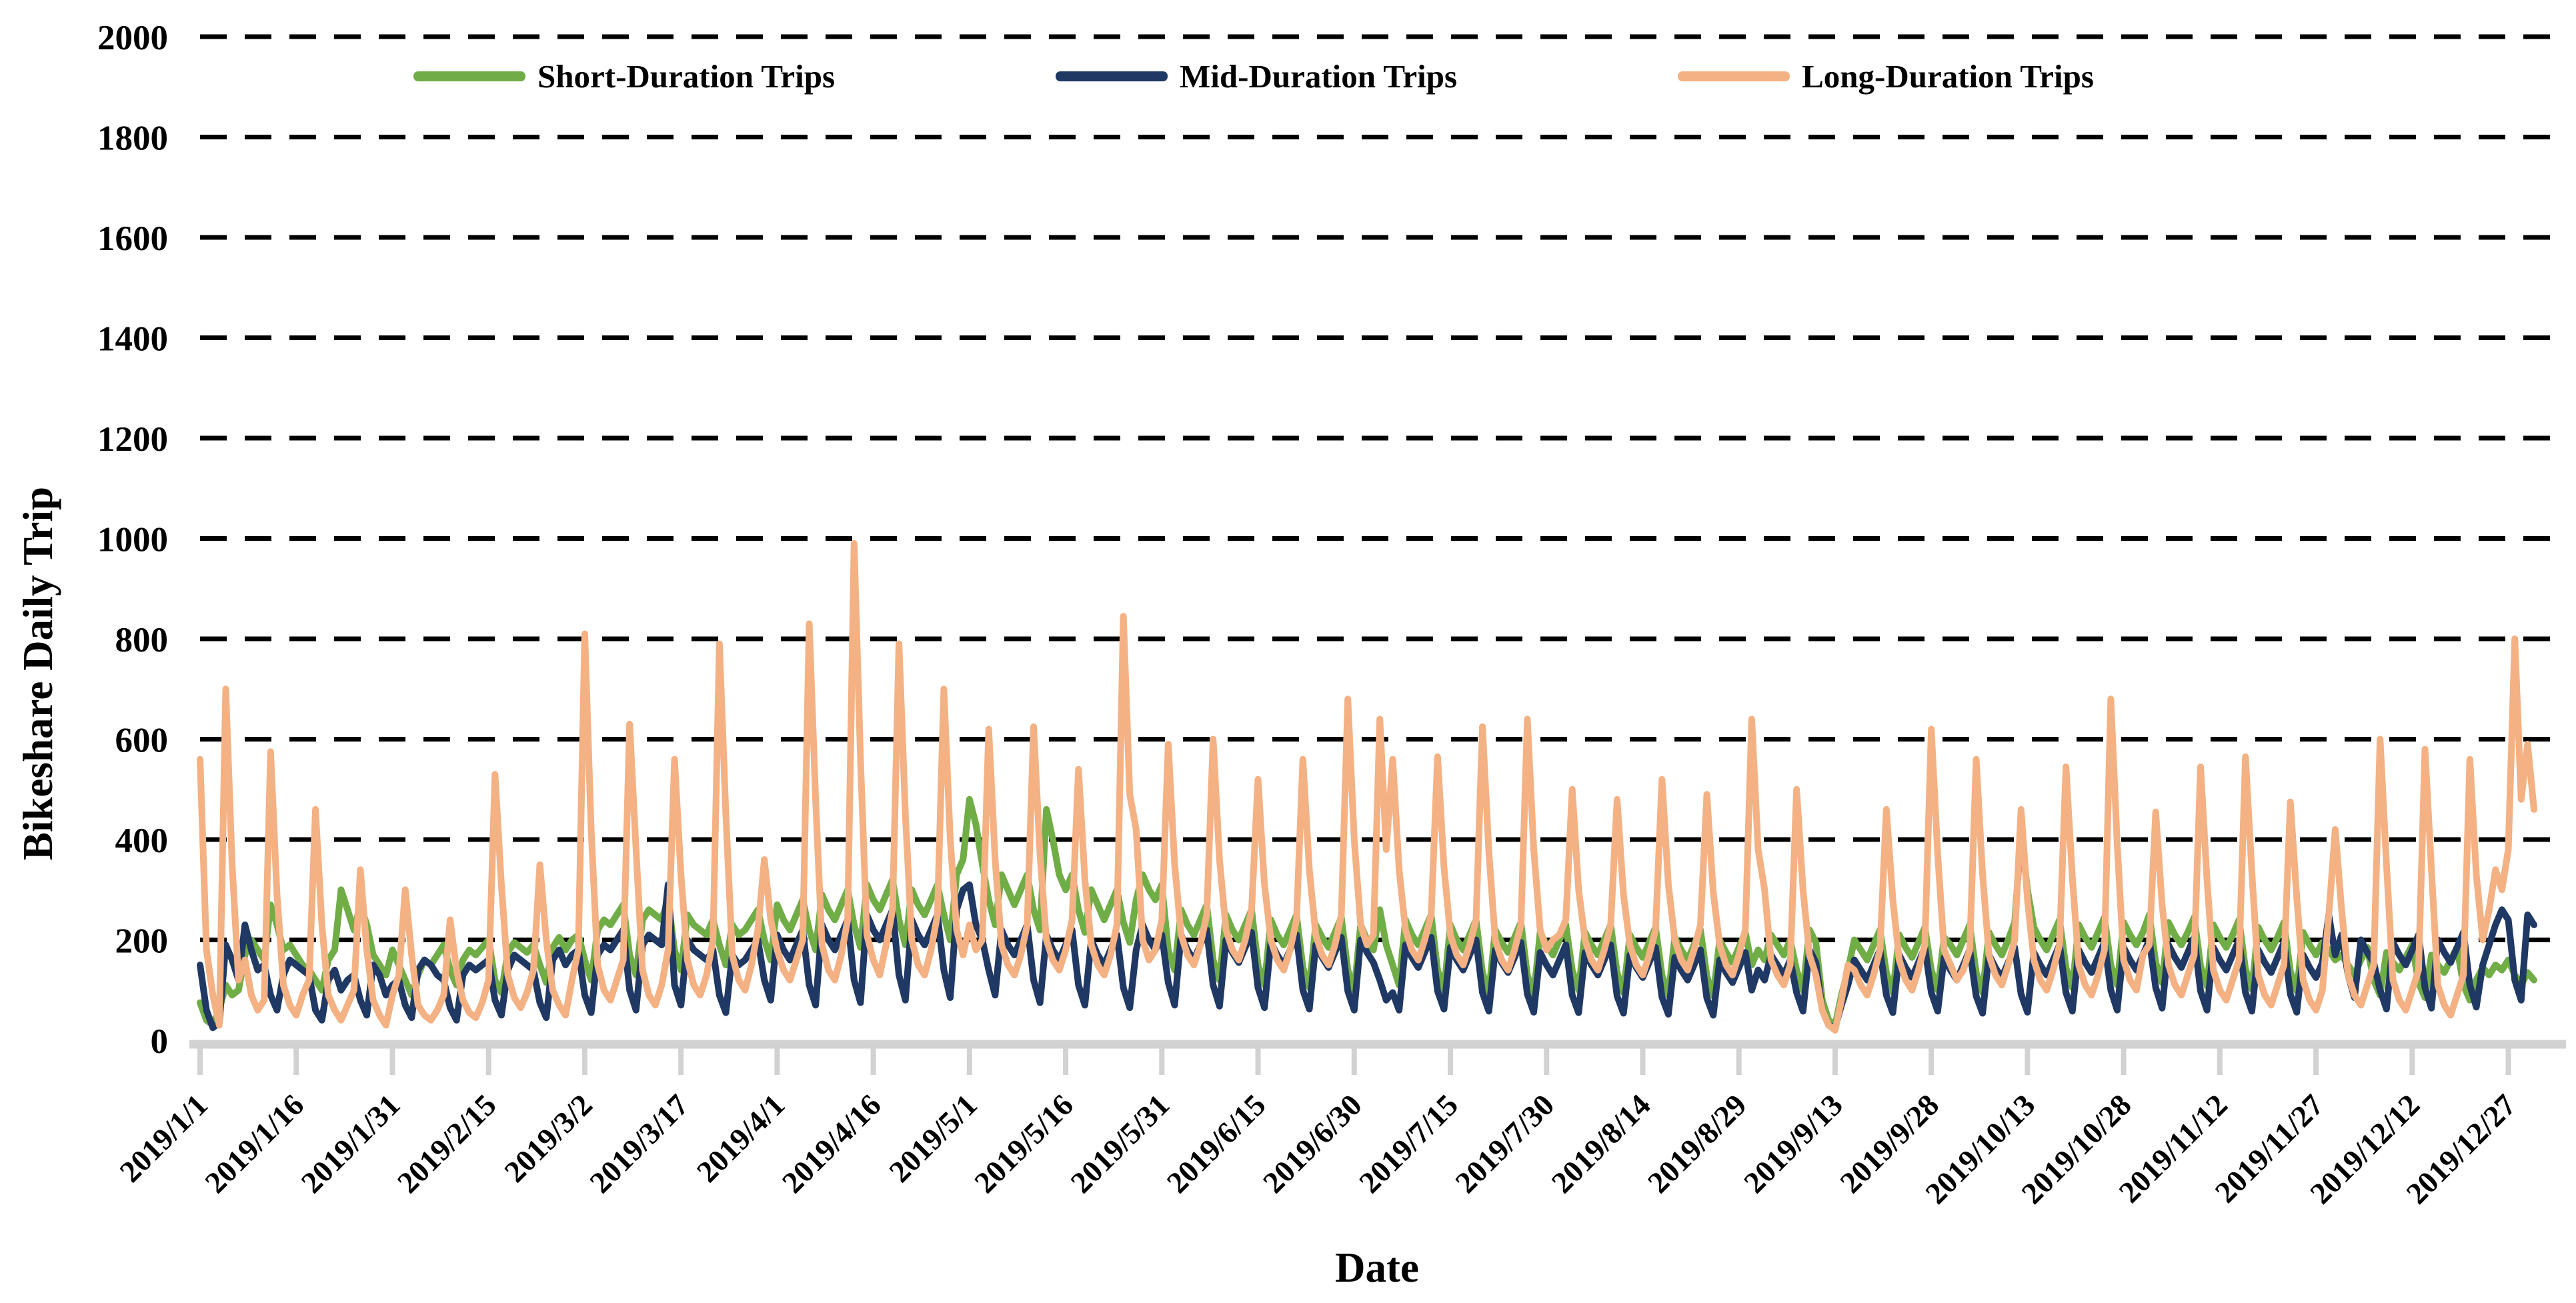  What do you see at coordinates (1377, 1057) in the screenshot?
I see `axis-lines` at bounding box center [1377, 1057].